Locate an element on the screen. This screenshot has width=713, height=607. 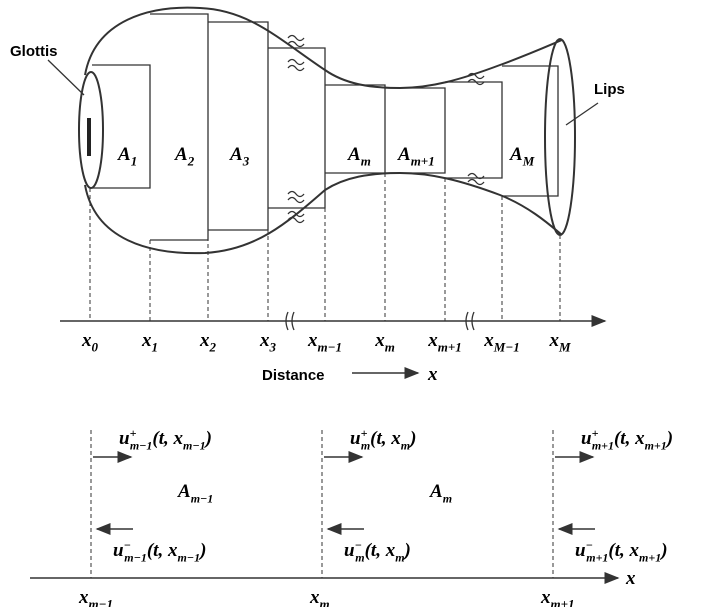
glottis-pointer is located at coordinates (66, 77).